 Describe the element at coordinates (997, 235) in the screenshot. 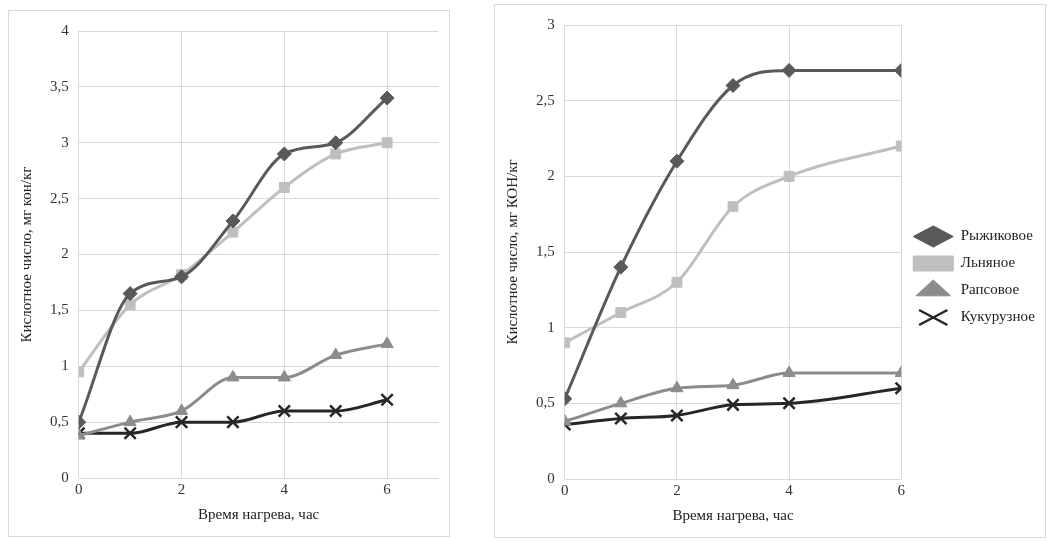

I see `legend-label: Рыжиковое` at that location.